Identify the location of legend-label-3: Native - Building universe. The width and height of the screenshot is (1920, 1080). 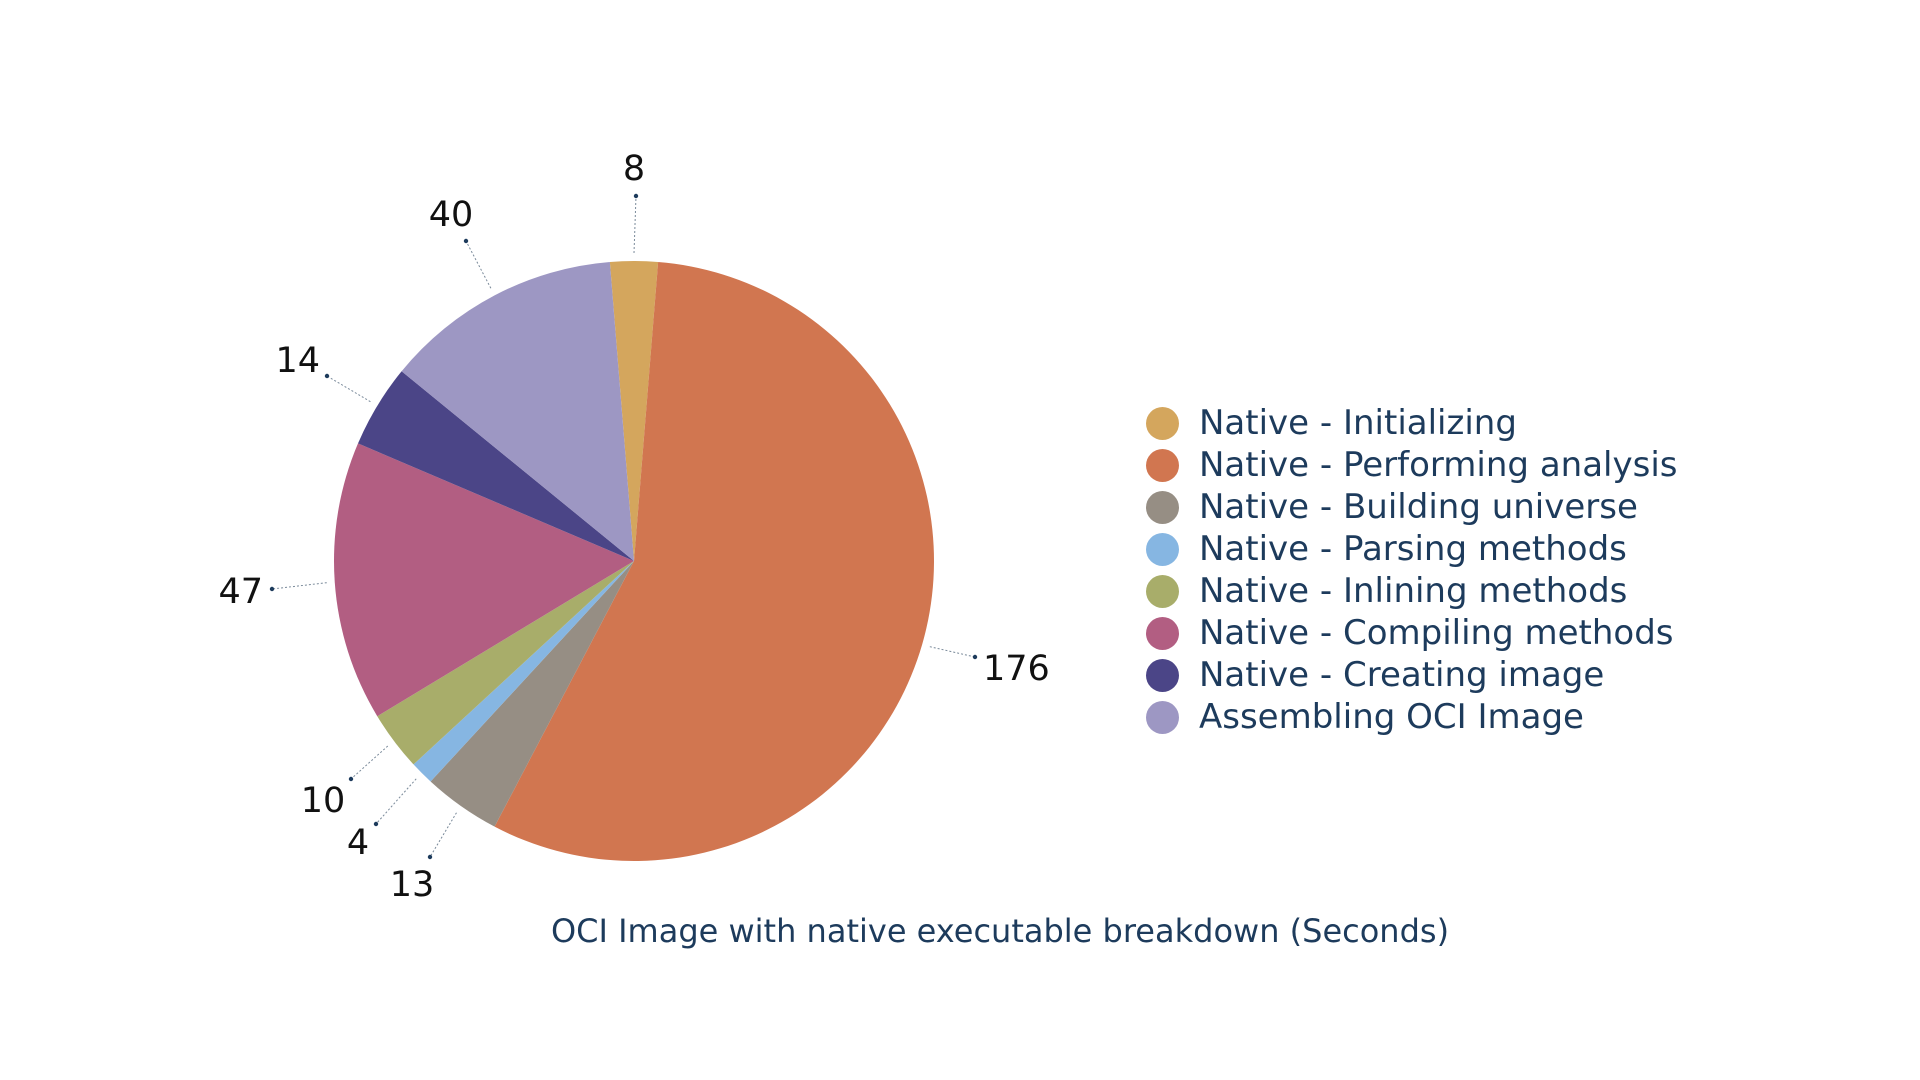
(1418, 507).